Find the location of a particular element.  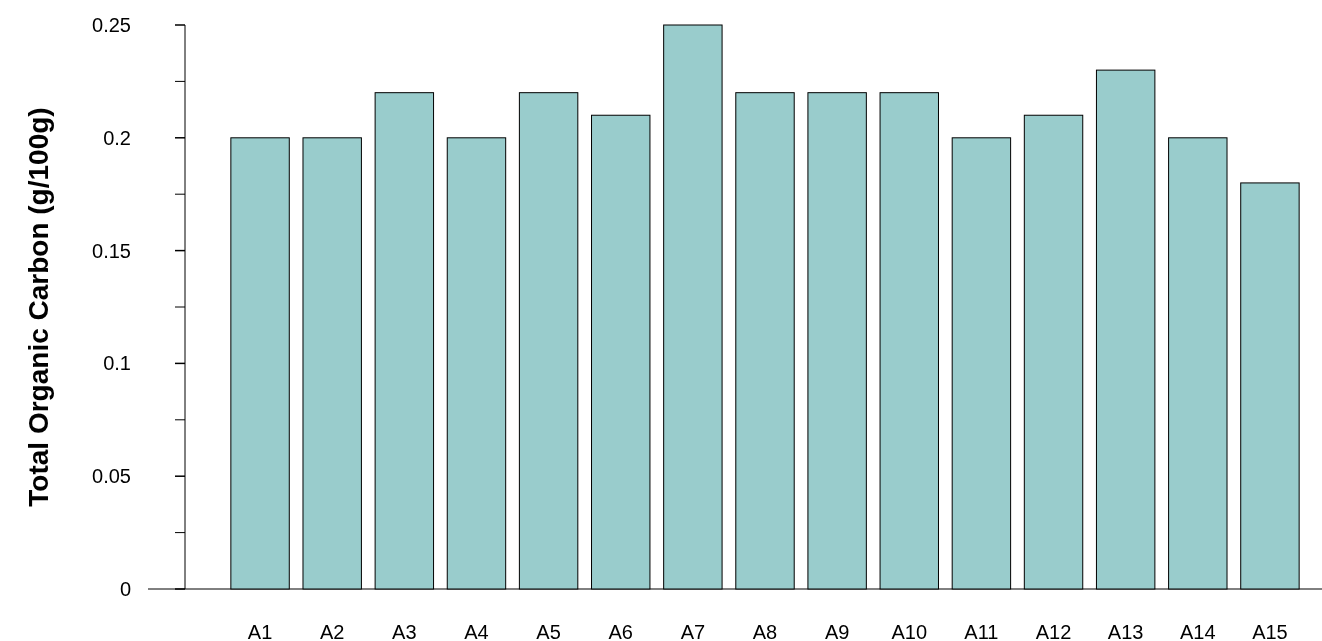

x-tick-label: A3 is located at coordinates (404, 631).